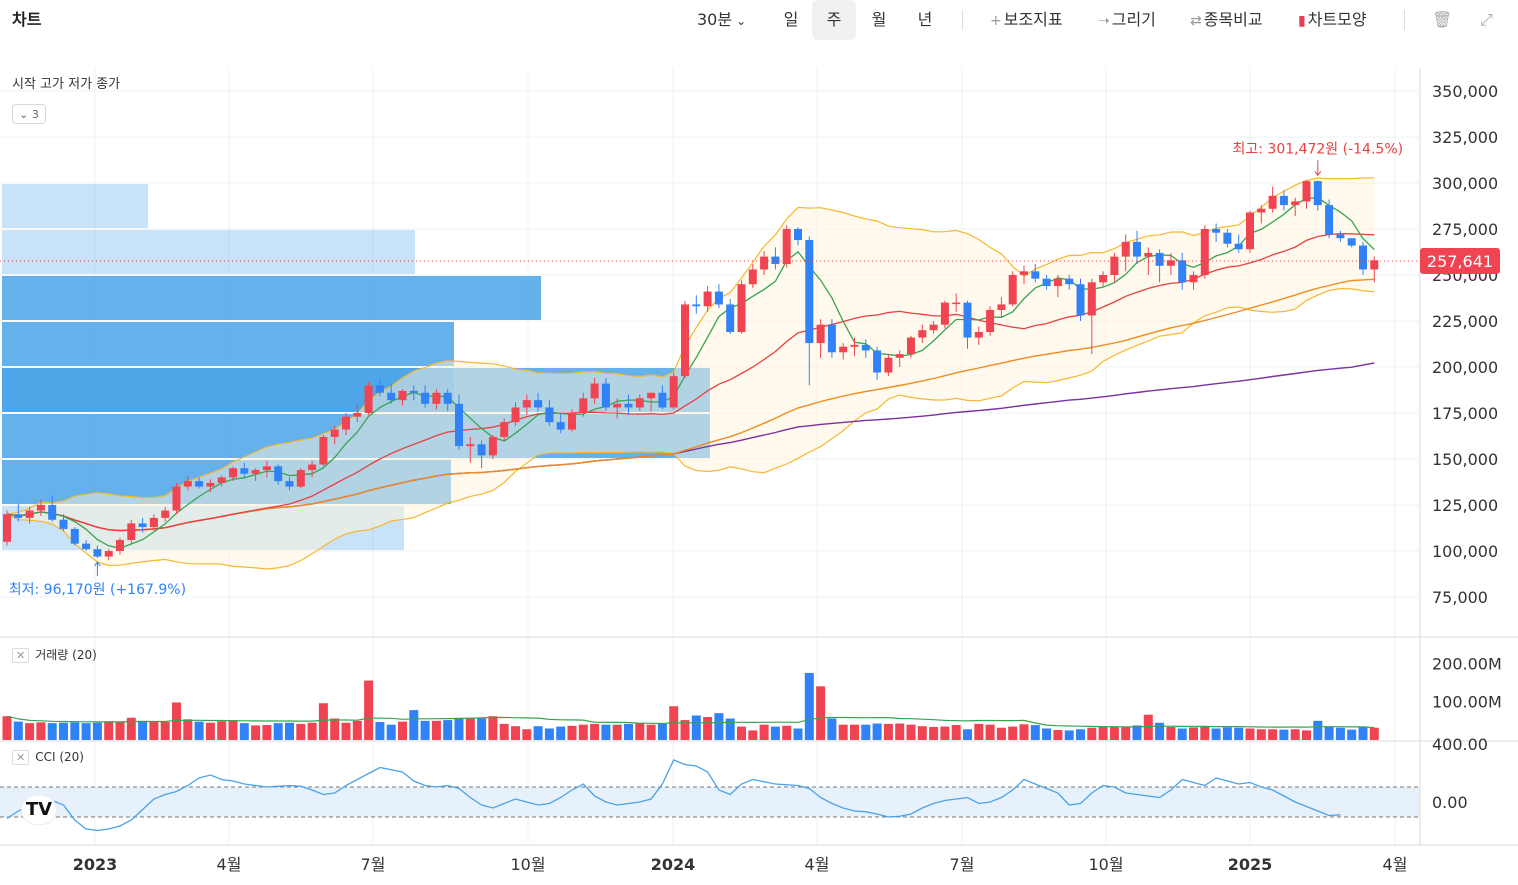 The width and height of the screenshot is (1518, 885). Describe the element at coordinates (29, 114) in the screenshot. I see `legend-collapse-button: ⌄ 3` at that location.